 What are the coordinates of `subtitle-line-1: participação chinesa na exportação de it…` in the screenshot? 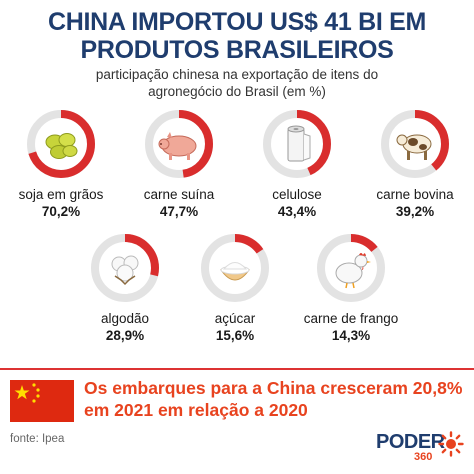 It's located at (237, 74).